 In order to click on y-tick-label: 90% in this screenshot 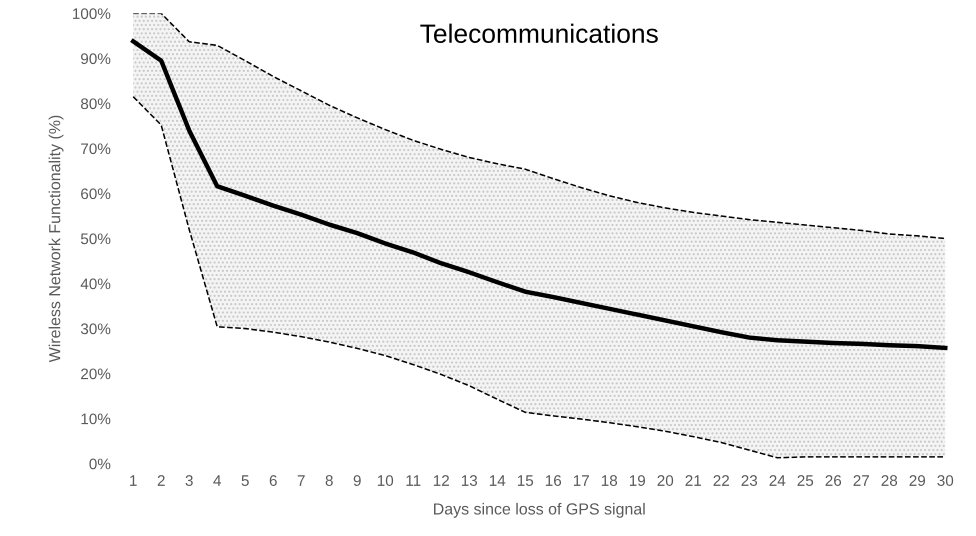, I will do `click(95, 58)`.